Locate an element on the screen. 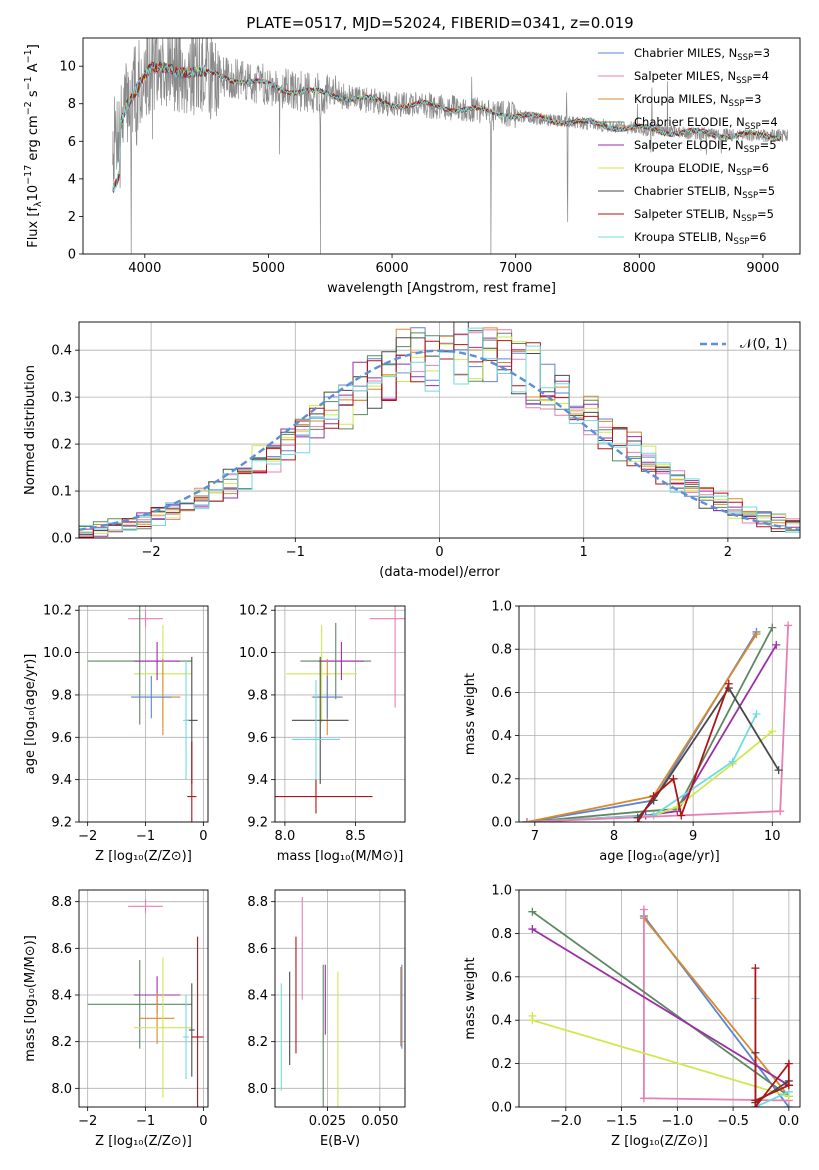 The image size is (819, 1170). legend-label-text: Kroupa MILES, N is located at coordinates (681, 99).